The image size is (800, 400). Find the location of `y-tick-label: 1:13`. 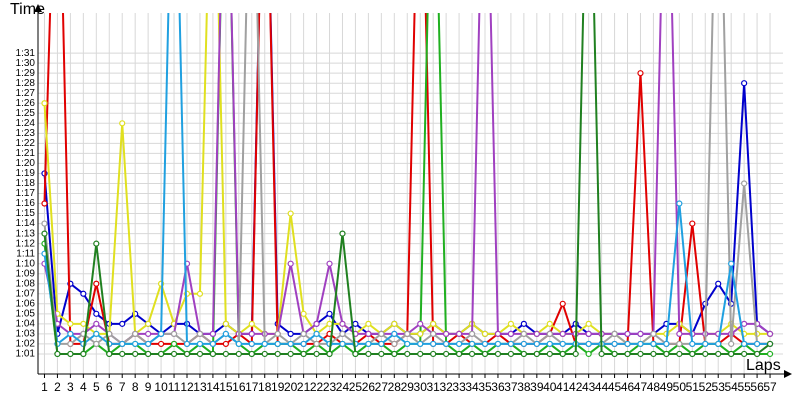

y-tick-label: 1:13 is located at coordinates (26, 233).